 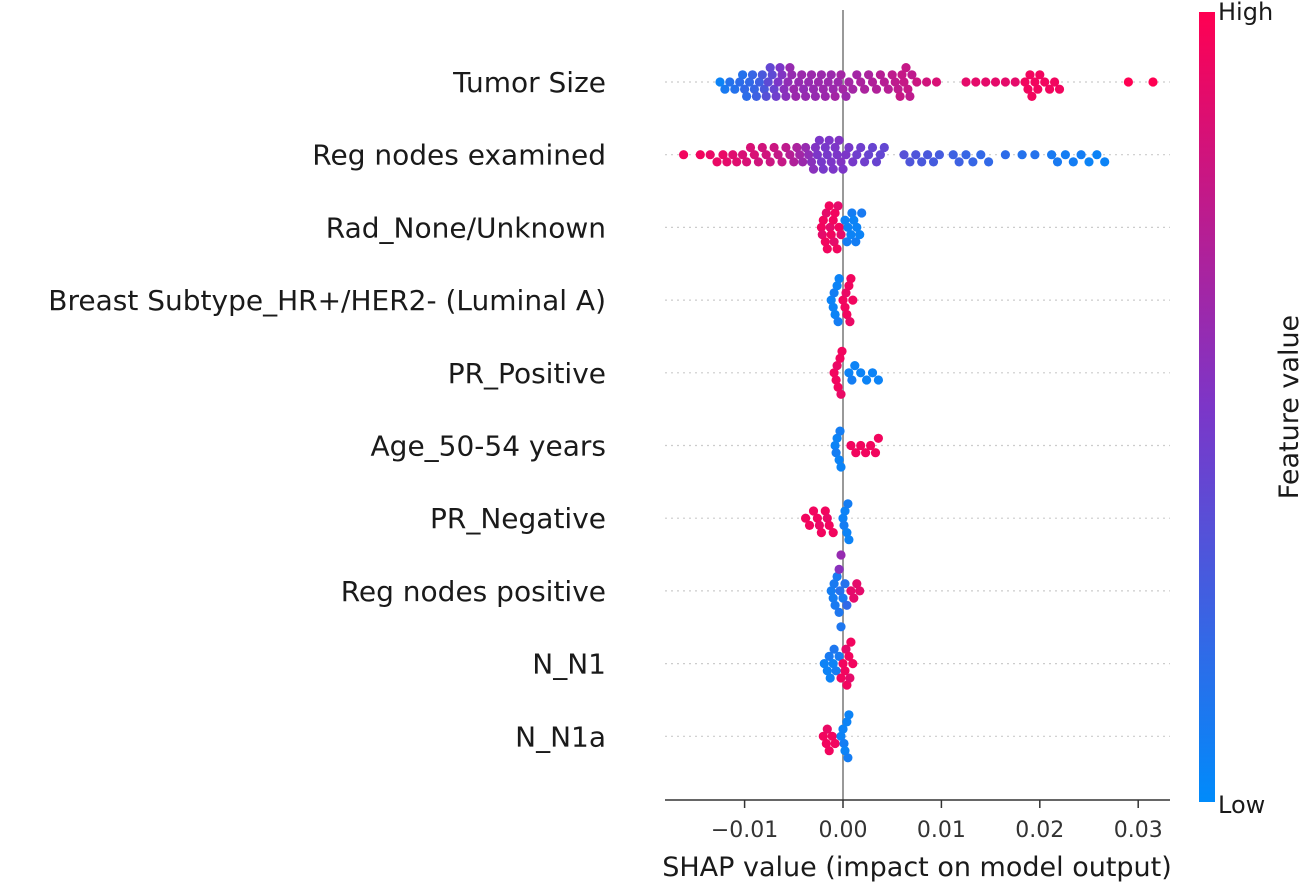 I want to click on feature-label: PR_Positive, so click(x=527, y=373).